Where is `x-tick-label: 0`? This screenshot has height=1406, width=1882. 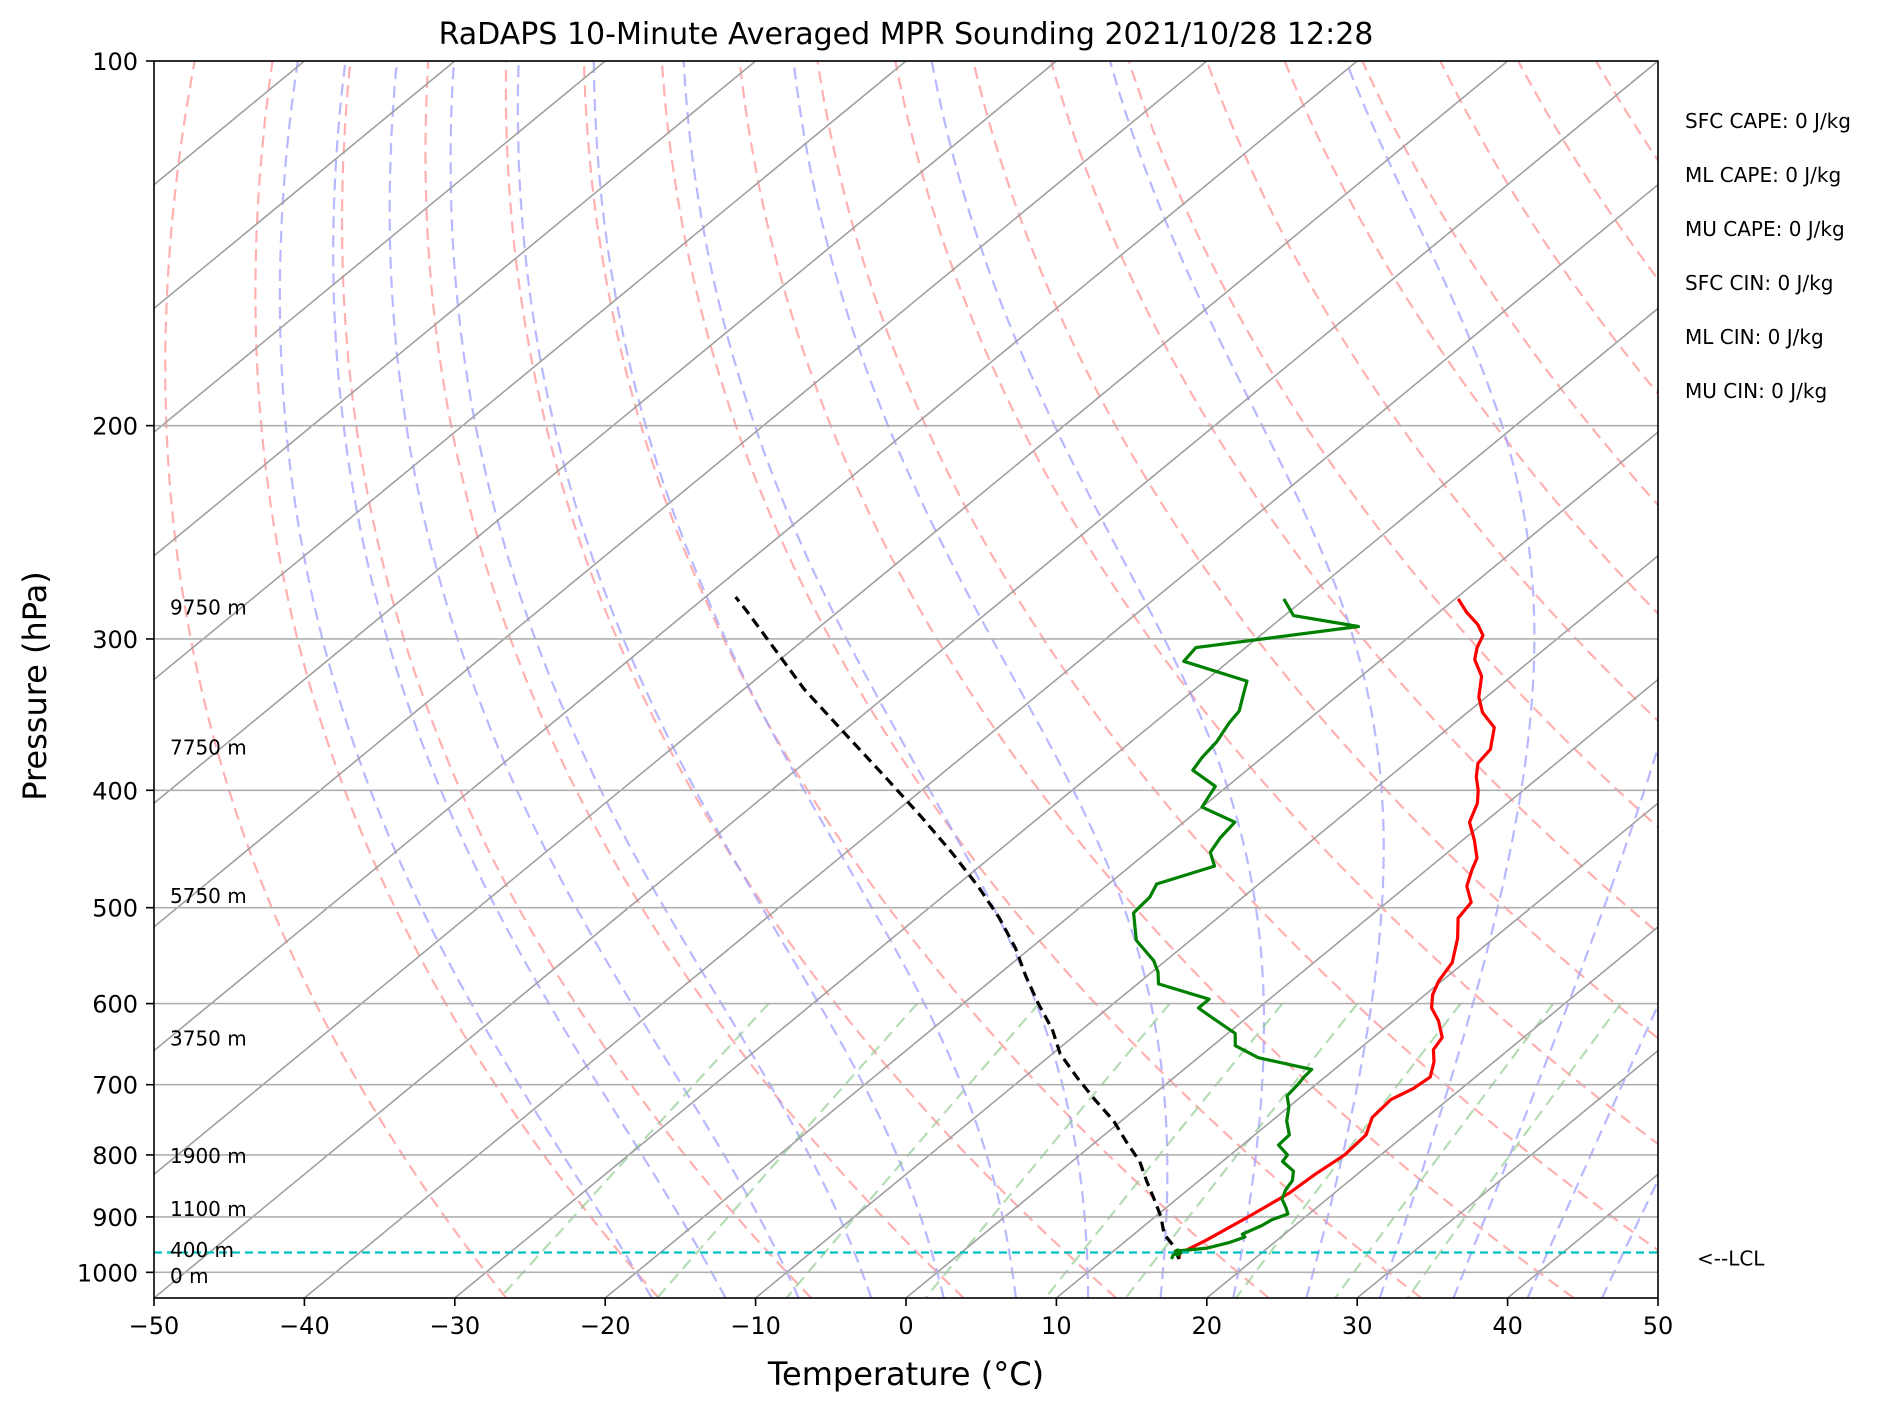
x-tick-label: 0 is located at coordinates (905, 1326).